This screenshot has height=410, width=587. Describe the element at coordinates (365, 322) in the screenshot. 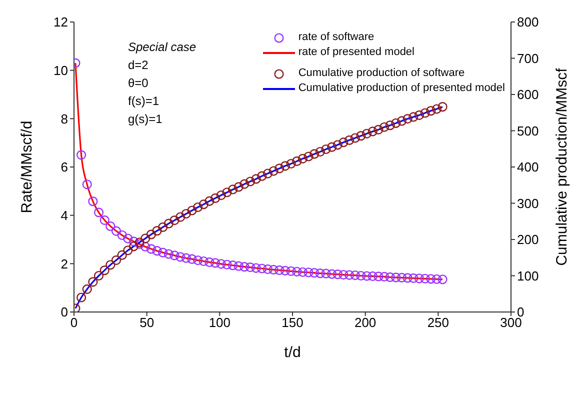

I see `x-tick-label: 200` at that location.